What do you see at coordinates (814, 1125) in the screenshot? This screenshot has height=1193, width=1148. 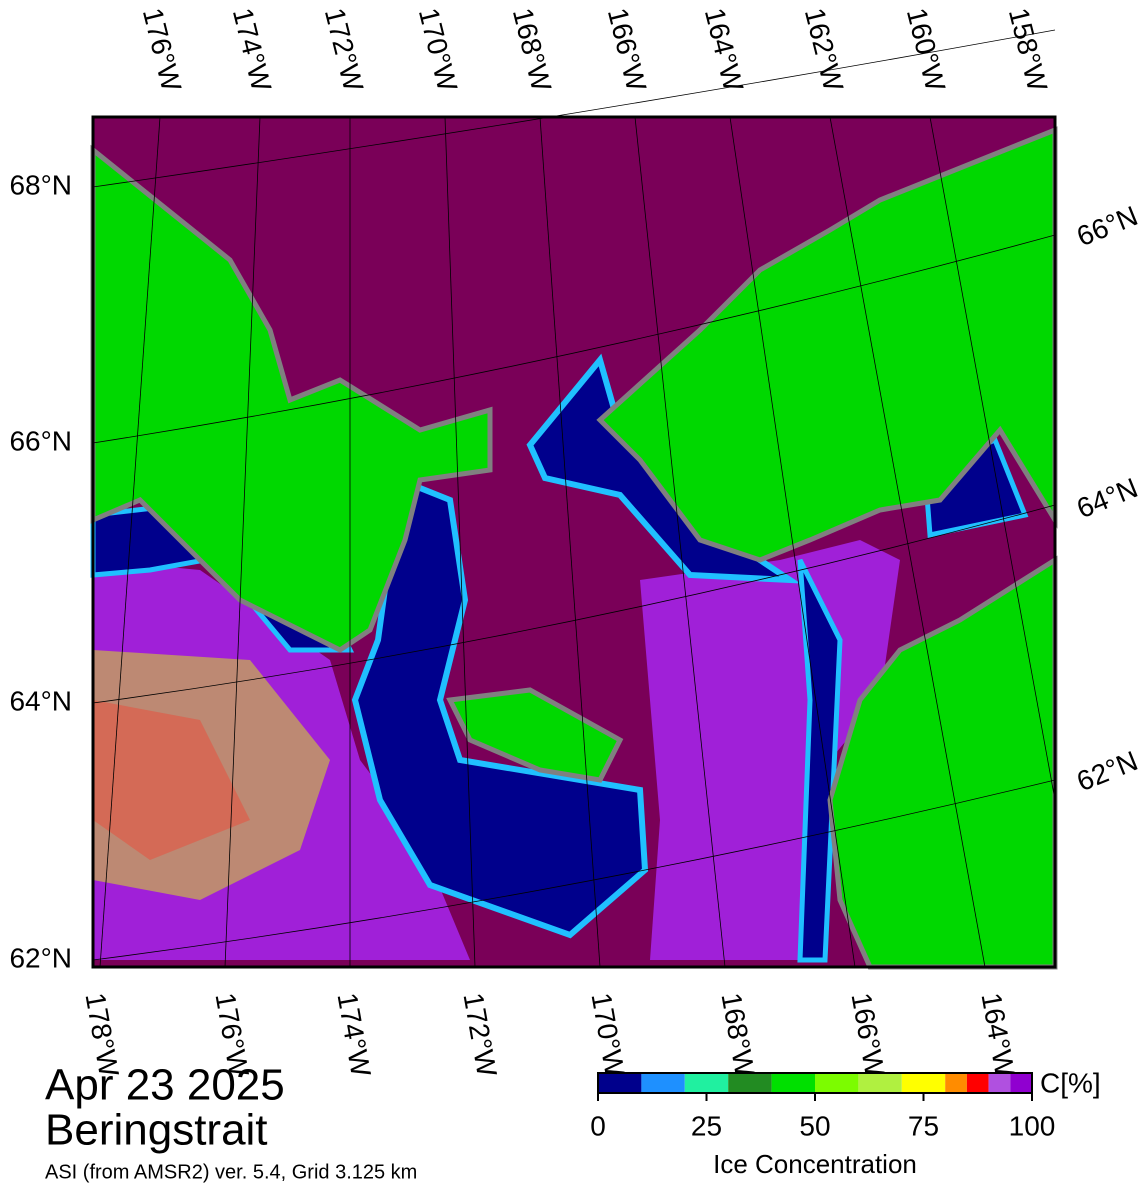 I see `colorbar-tick-label: 50` at bounding box center [814, 1125].